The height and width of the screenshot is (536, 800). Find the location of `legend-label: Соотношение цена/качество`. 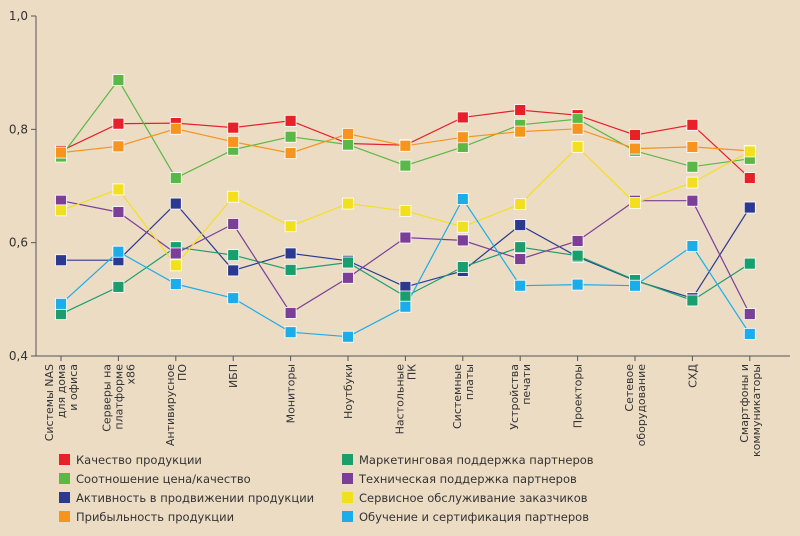

legend-label: Соотношение цена/качество is located at coordinates (163, 479).